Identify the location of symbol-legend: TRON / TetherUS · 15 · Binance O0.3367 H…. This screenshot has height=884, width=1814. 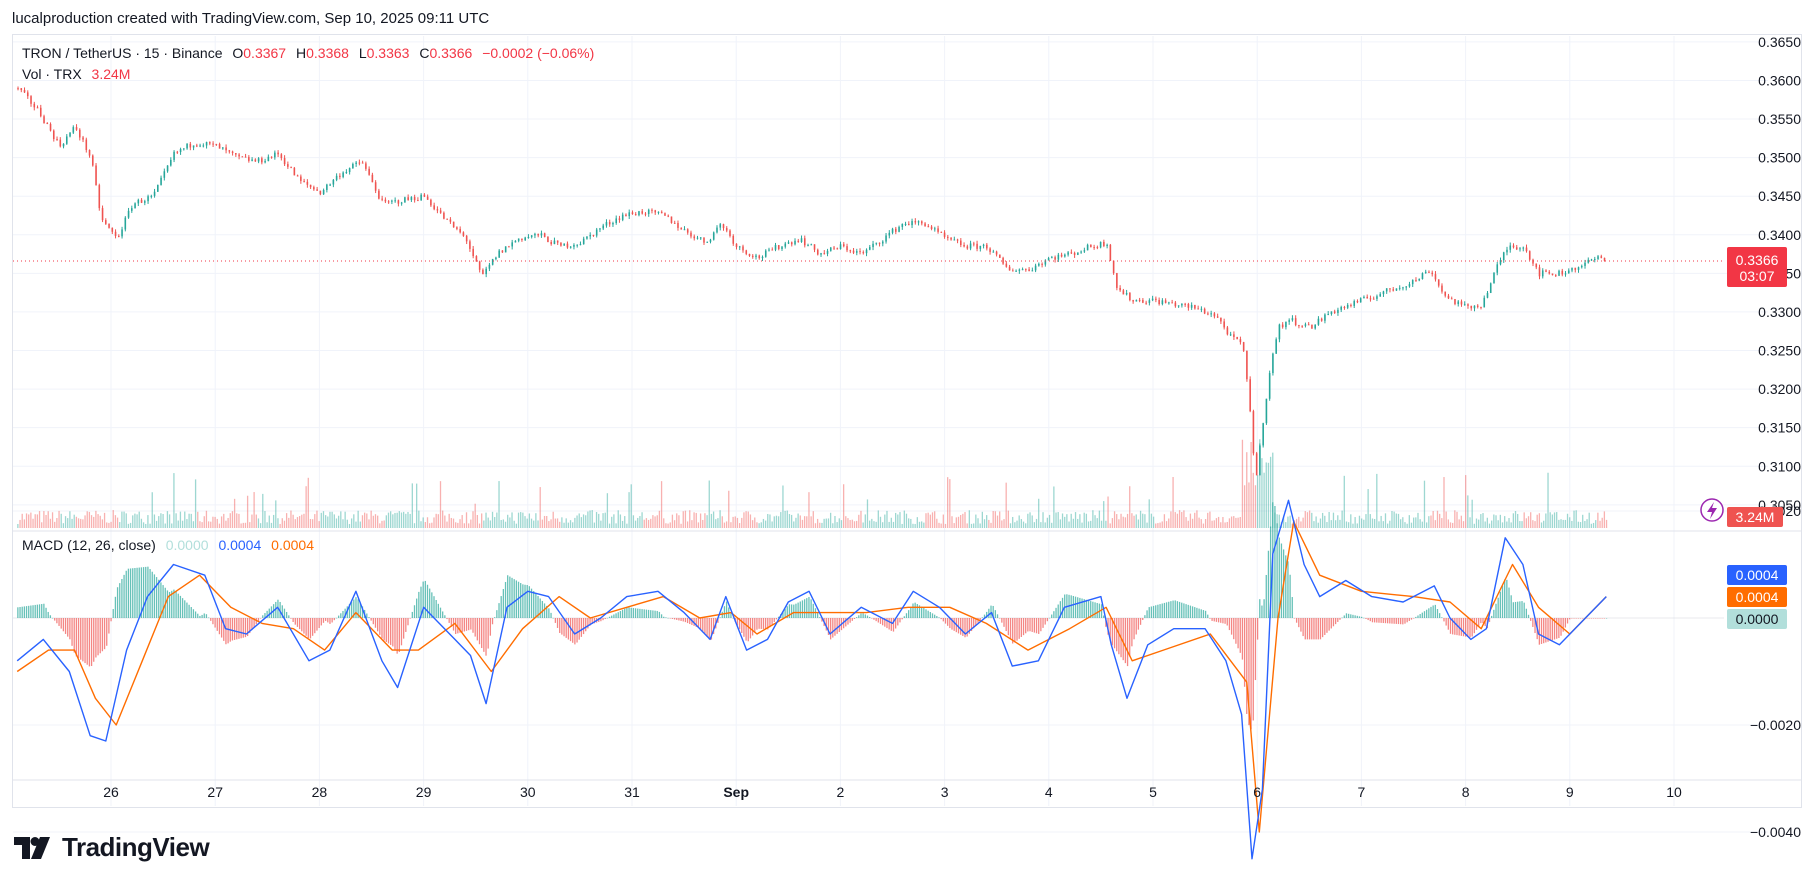
(308, 53).